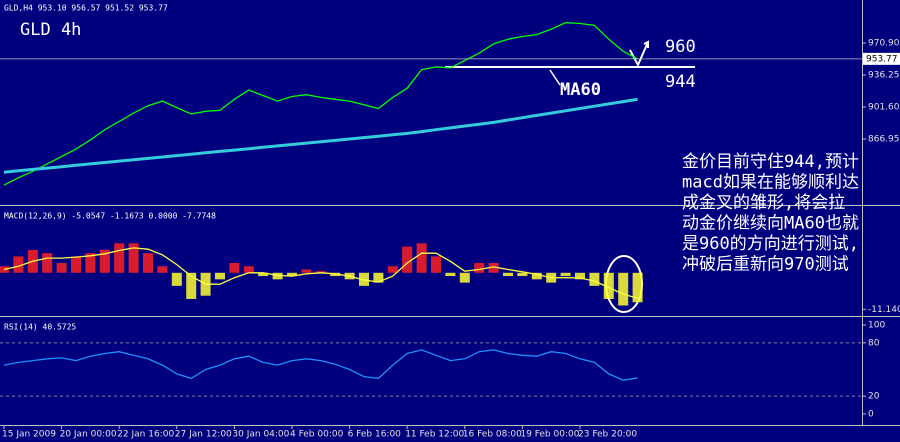  I want to click on symbol-label: GLD 4h, so click(50, 30).